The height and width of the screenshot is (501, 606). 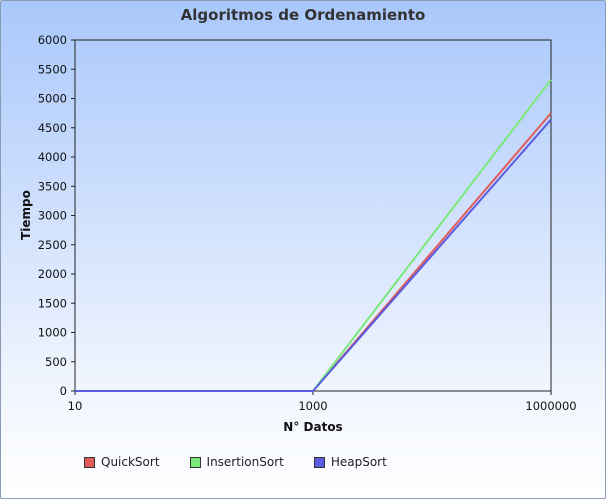 I want to click on y-tick-label: 0, so click(x=63, y=391).